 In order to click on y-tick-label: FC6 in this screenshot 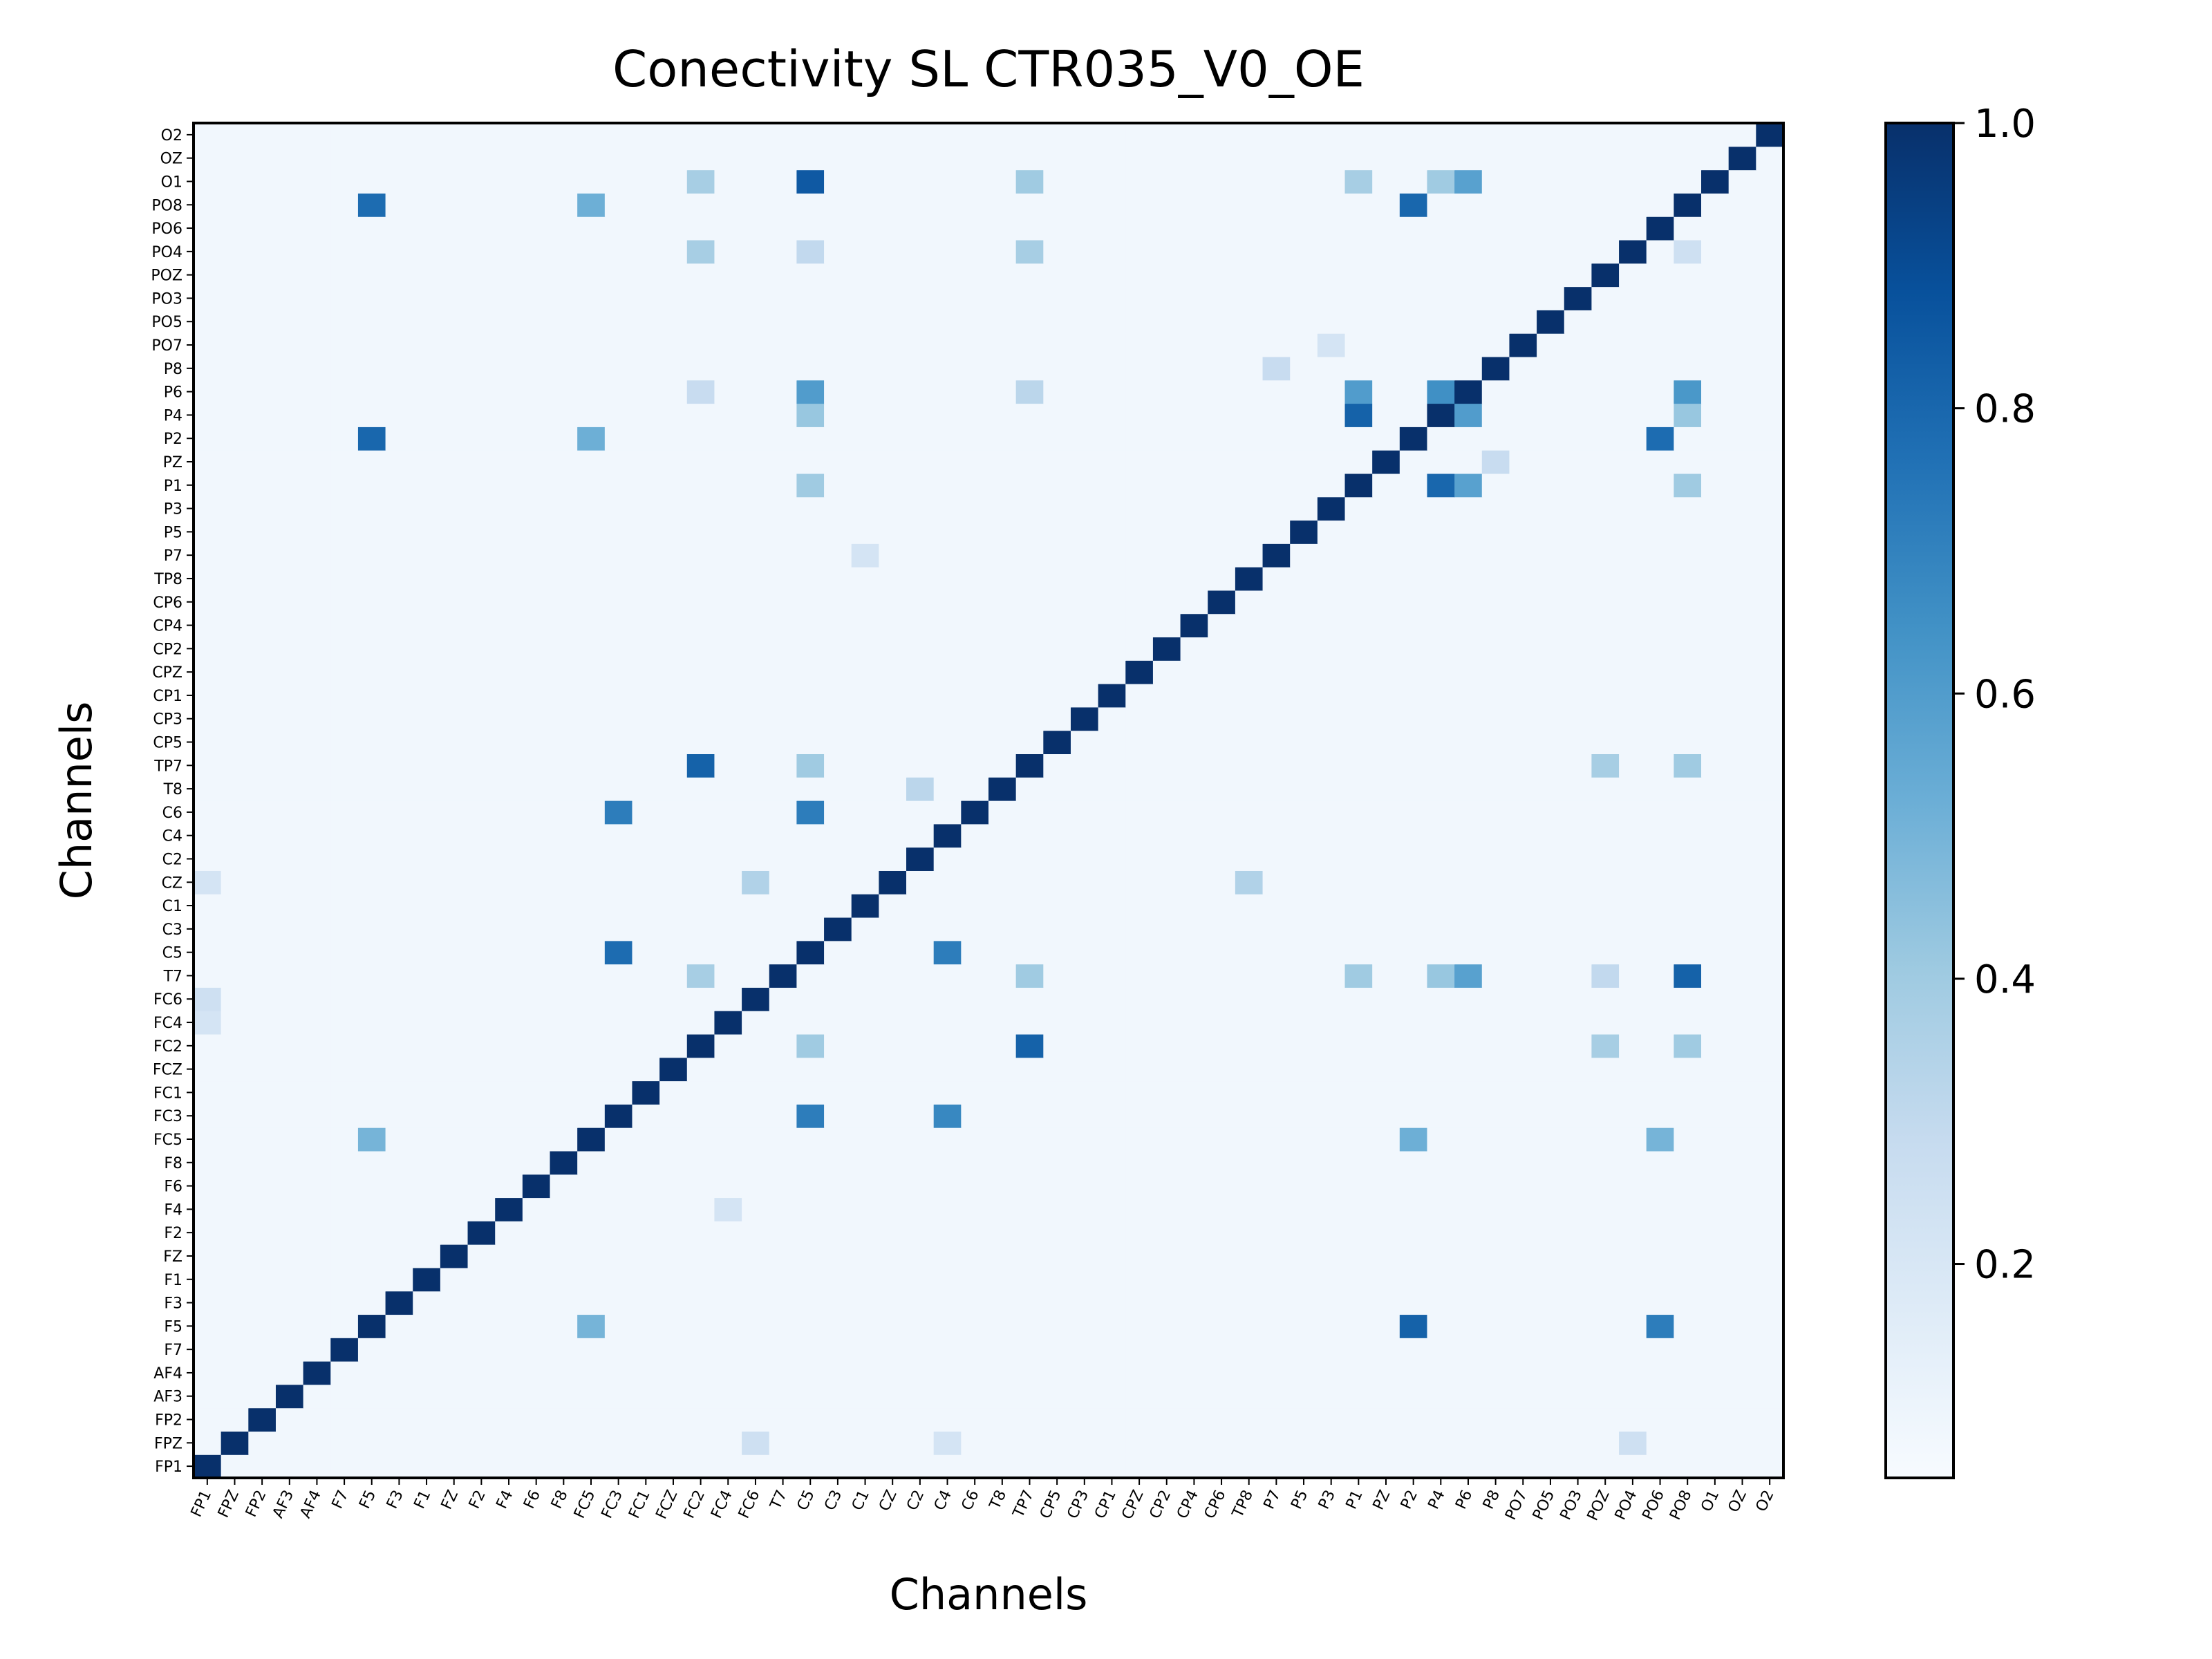, I will do `click(167, 1000)`.